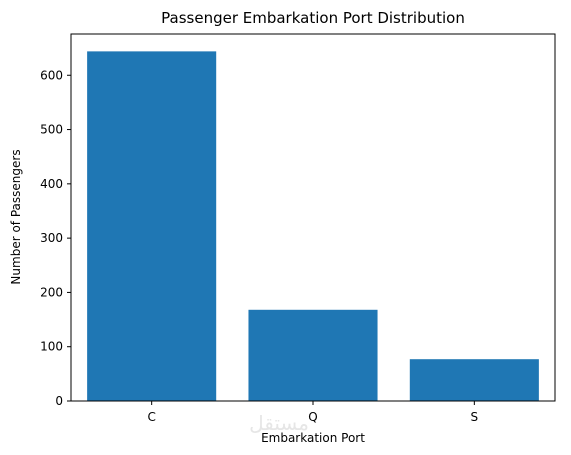 The image size is (571, 455). What do you see at coordinates (51, 130) in the screenshot?
I see `y-tick-label: 500` at bounding box center [51, 130].